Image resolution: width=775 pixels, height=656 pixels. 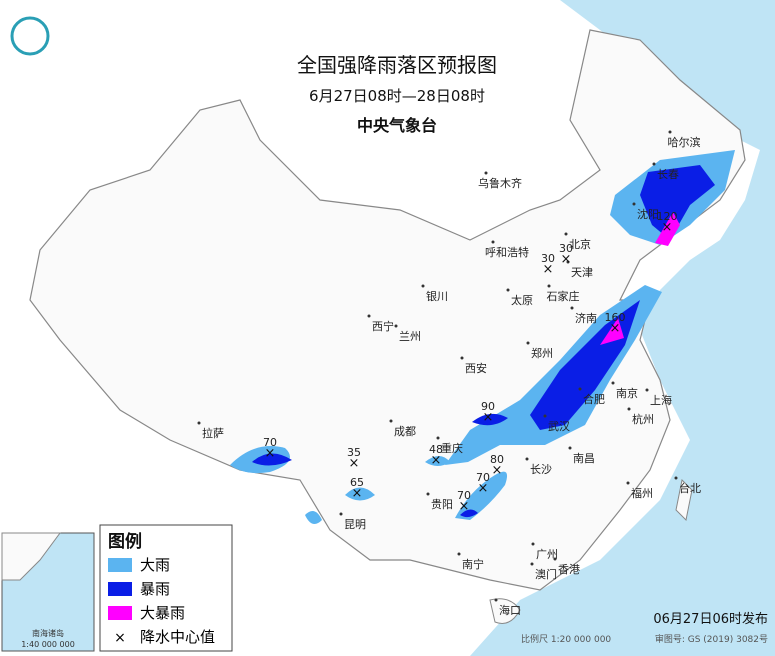 I want to click on city-label: 贵阳, so click(x=442, y=504).